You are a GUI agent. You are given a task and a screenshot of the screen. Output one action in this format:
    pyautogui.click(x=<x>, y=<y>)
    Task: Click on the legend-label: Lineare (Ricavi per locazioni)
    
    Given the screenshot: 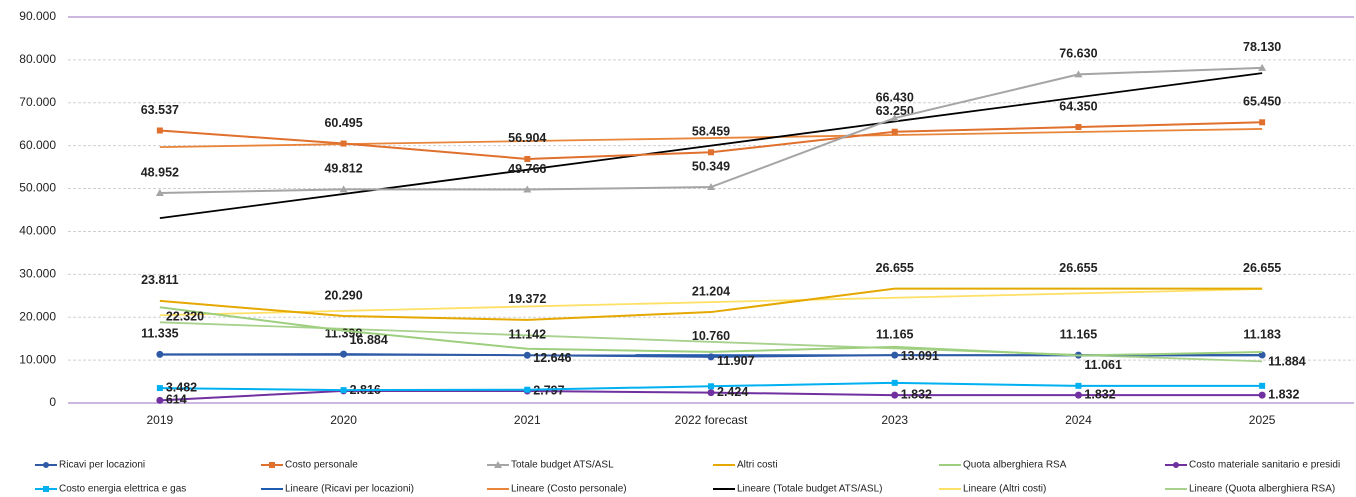 What is the action you would take?
    pyautogui.click(x=349, y=489)
    